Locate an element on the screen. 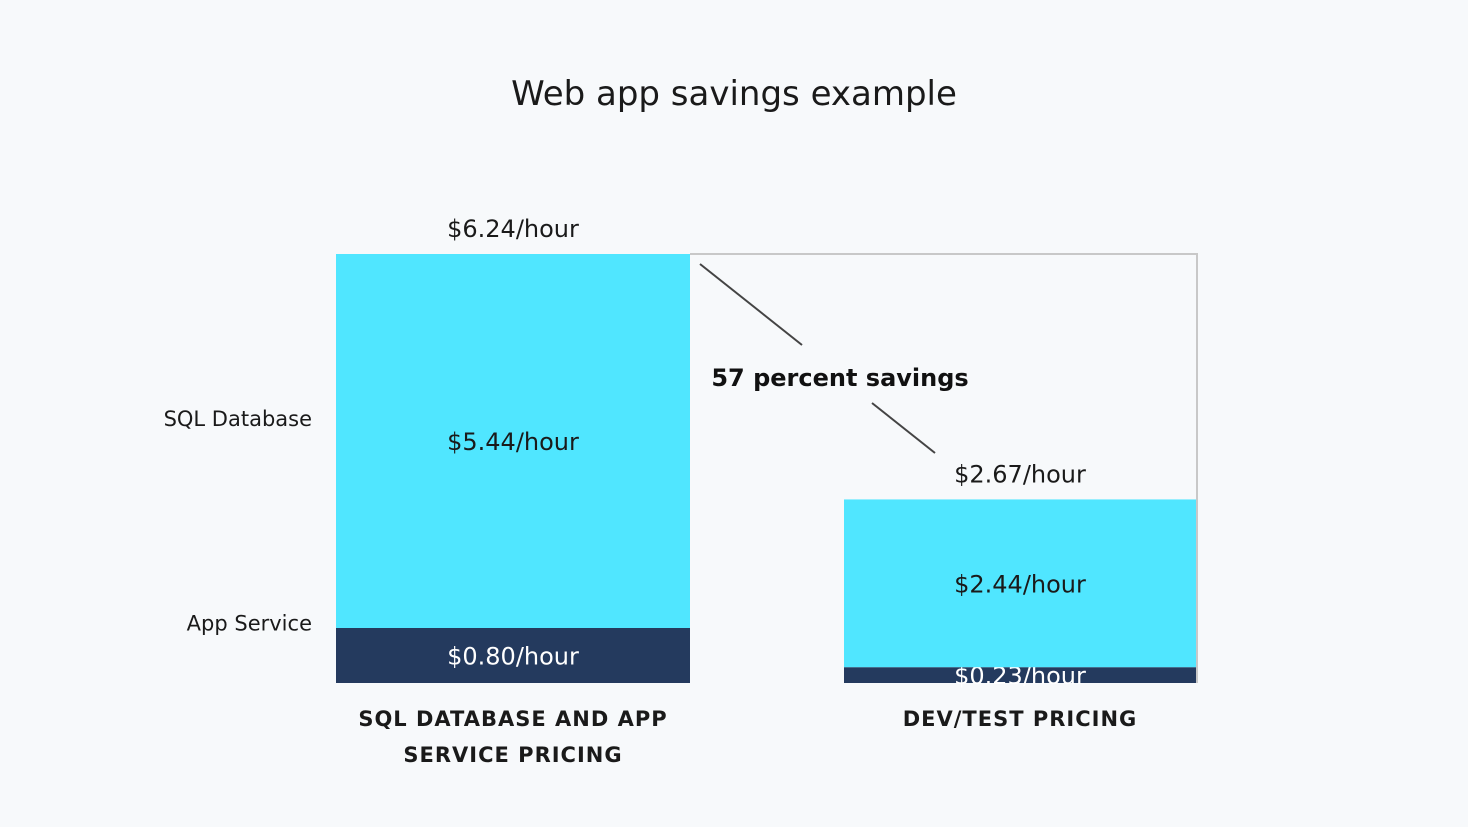 The height and width of the screenshot is (827, 1468). segment-value-label: $5.44/hour is located at coordinates (513, 442).